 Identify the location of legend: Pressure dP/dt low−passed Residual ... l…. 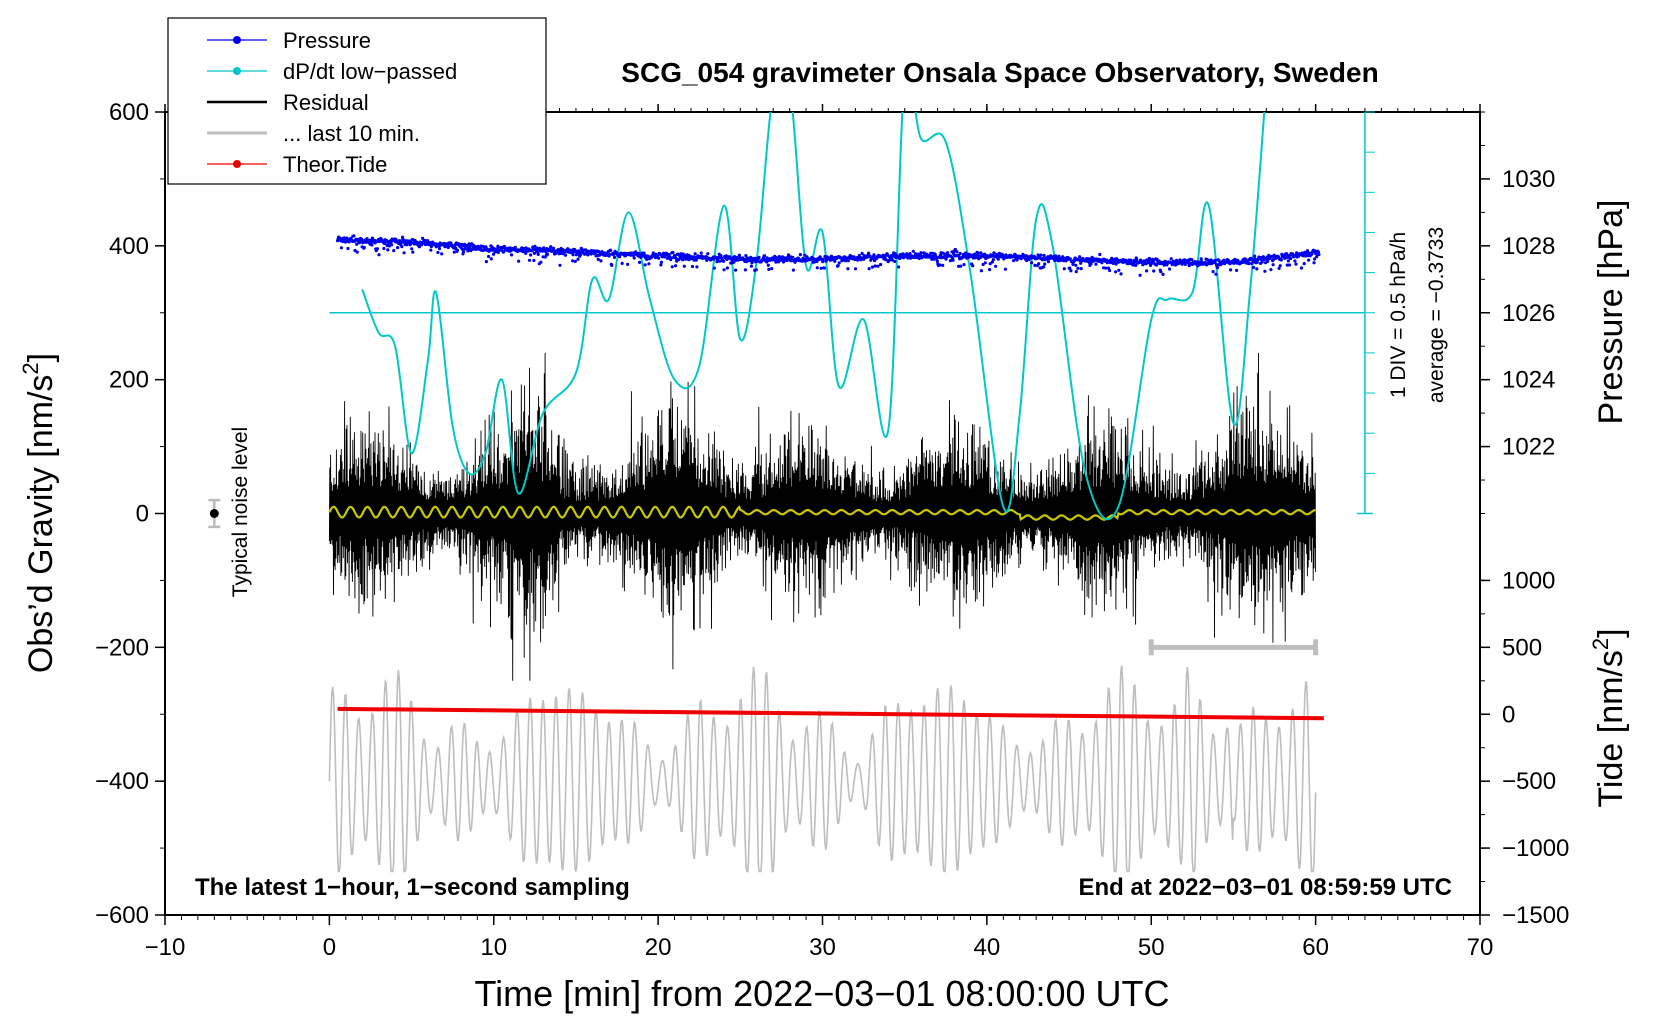
(357, 101).